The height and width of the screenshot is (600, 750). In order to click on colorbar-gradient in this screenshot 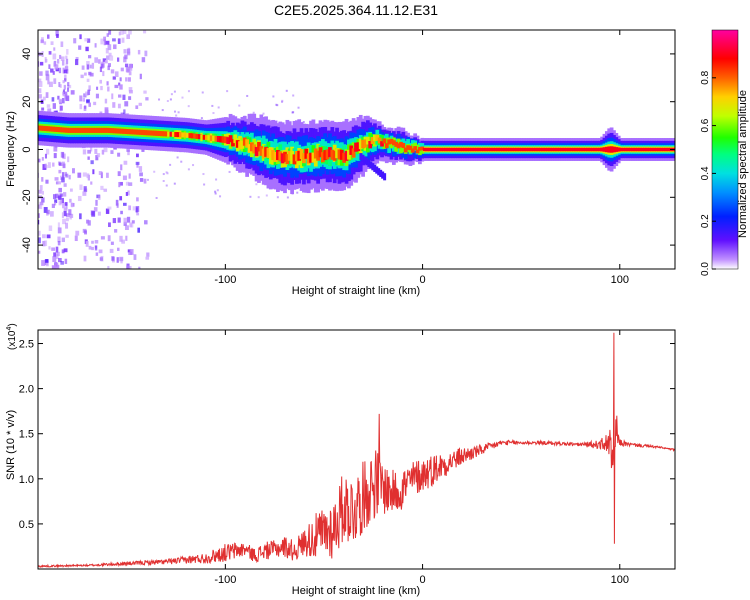, I will do `click(725, 149)`.